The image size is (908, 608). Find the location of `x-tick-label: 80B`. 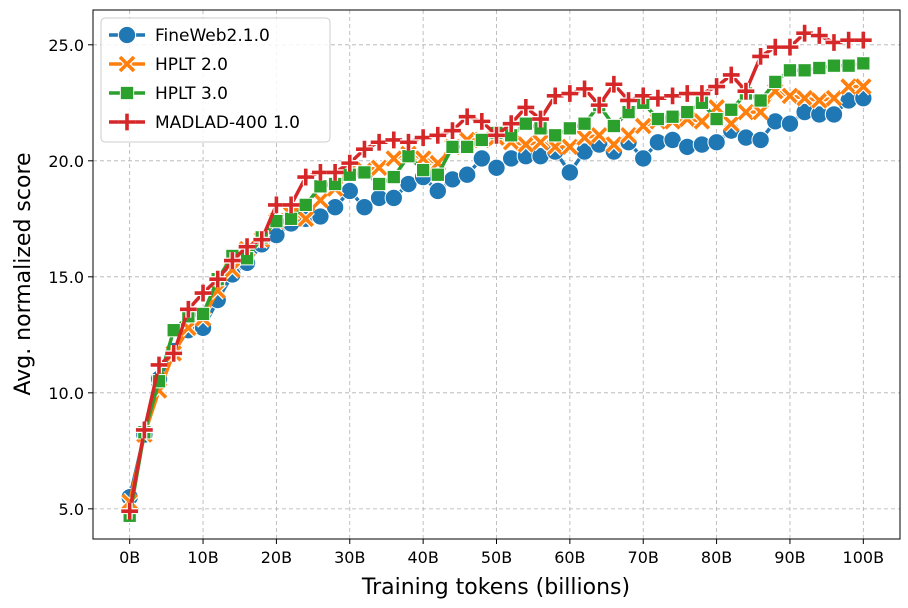

x-tick-label: 80B is located at coordinates (716, 557).